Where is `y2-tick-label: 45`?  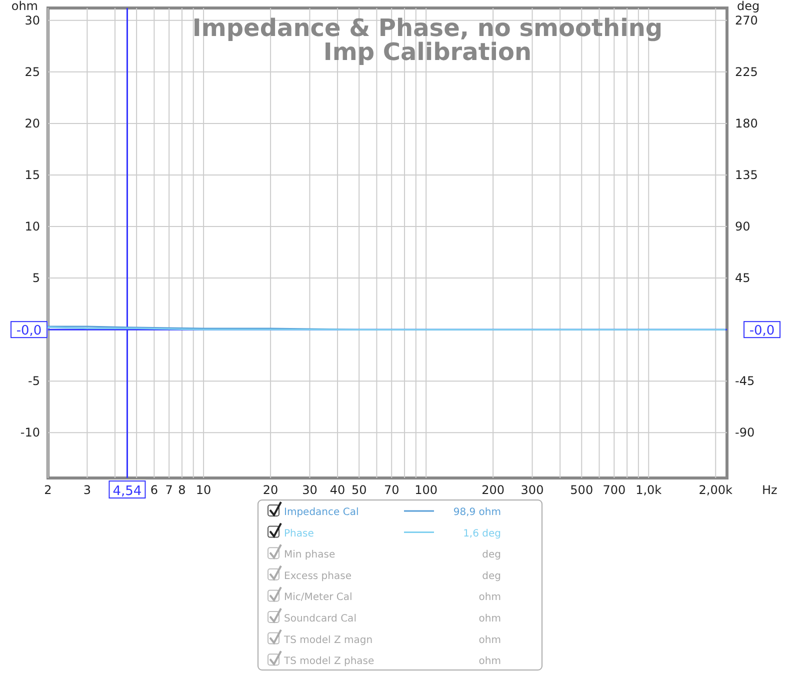
y2-tick-label: 45 is located at coordinates (742, 278).